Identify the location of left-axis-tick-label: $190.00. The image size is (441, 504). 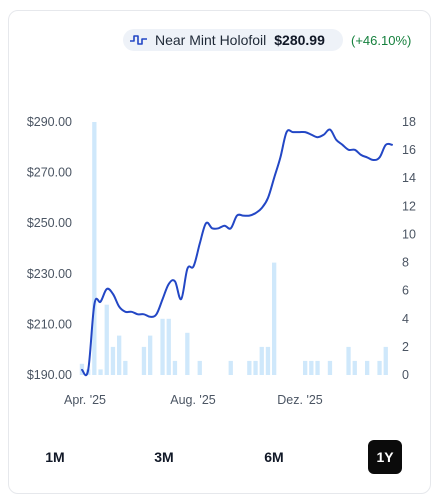
(49, 375).